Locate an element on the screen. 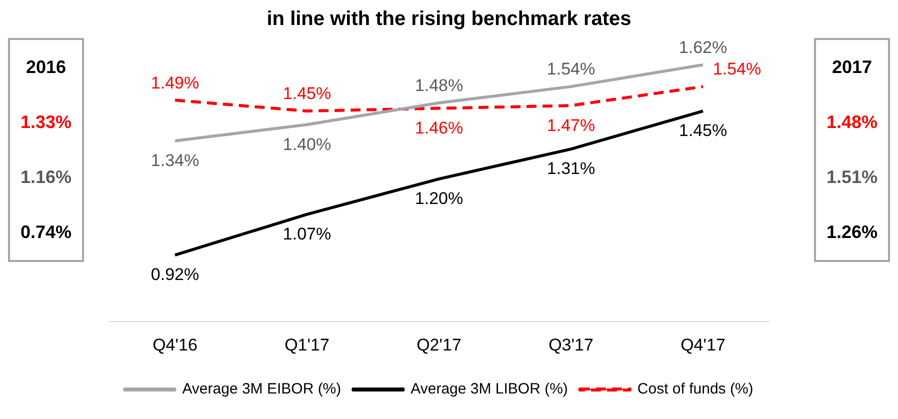  x-tick-label: Q4'16 is located at coordinates (175, 344).